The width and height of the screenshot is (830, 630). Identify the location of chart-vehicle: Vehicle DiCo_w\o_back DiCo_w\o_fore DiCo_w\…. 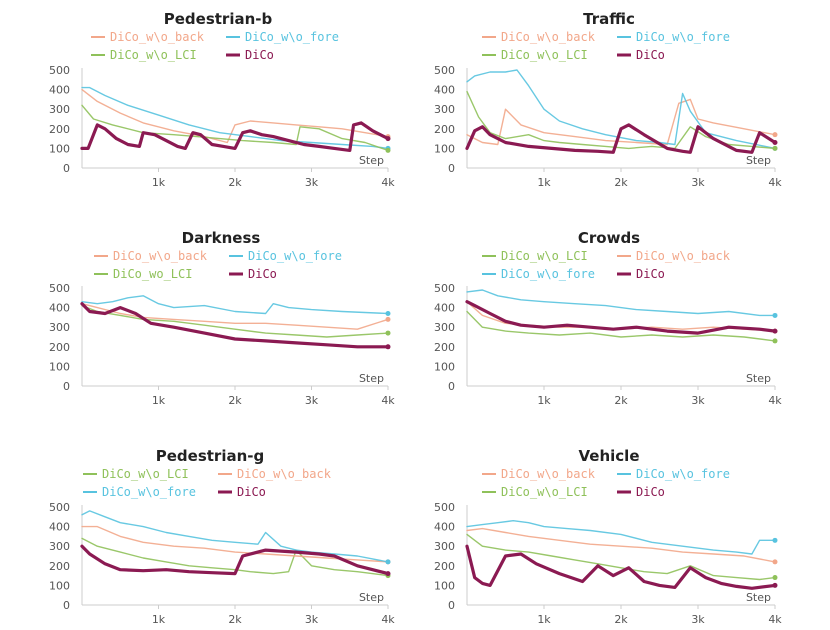
(608, 536).